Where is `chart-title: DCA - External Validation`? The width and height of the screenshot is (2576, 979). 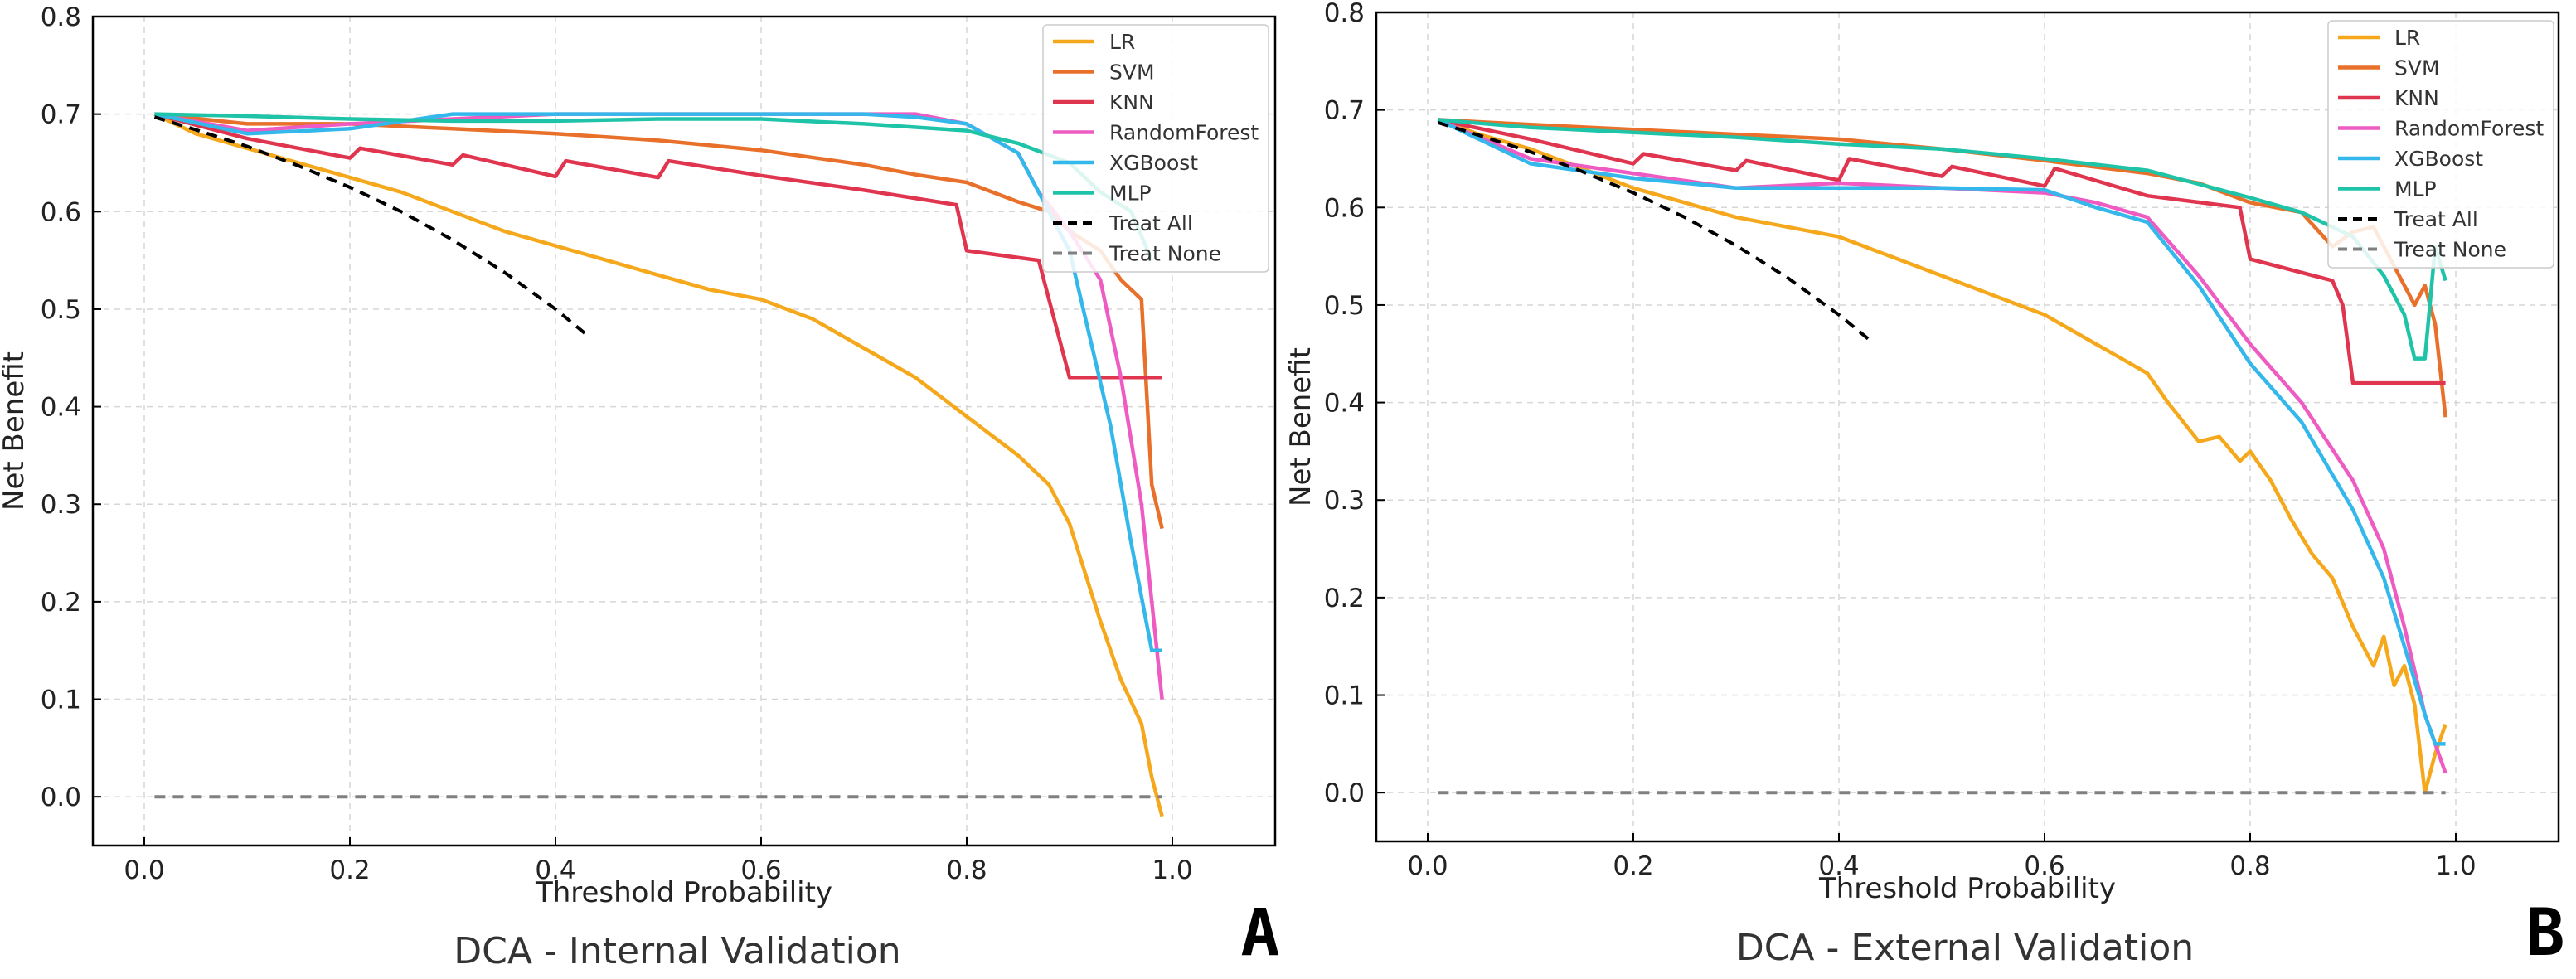 chart-title: DCA - External Validation is located at coordinates (1965, 948).